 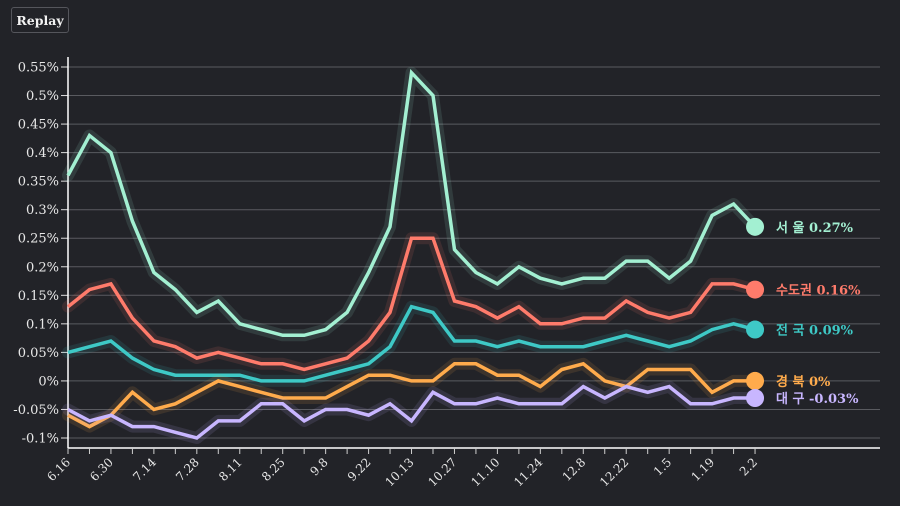 I want to click on y-tick-label: 0.1%, so click(x=42, y=324).